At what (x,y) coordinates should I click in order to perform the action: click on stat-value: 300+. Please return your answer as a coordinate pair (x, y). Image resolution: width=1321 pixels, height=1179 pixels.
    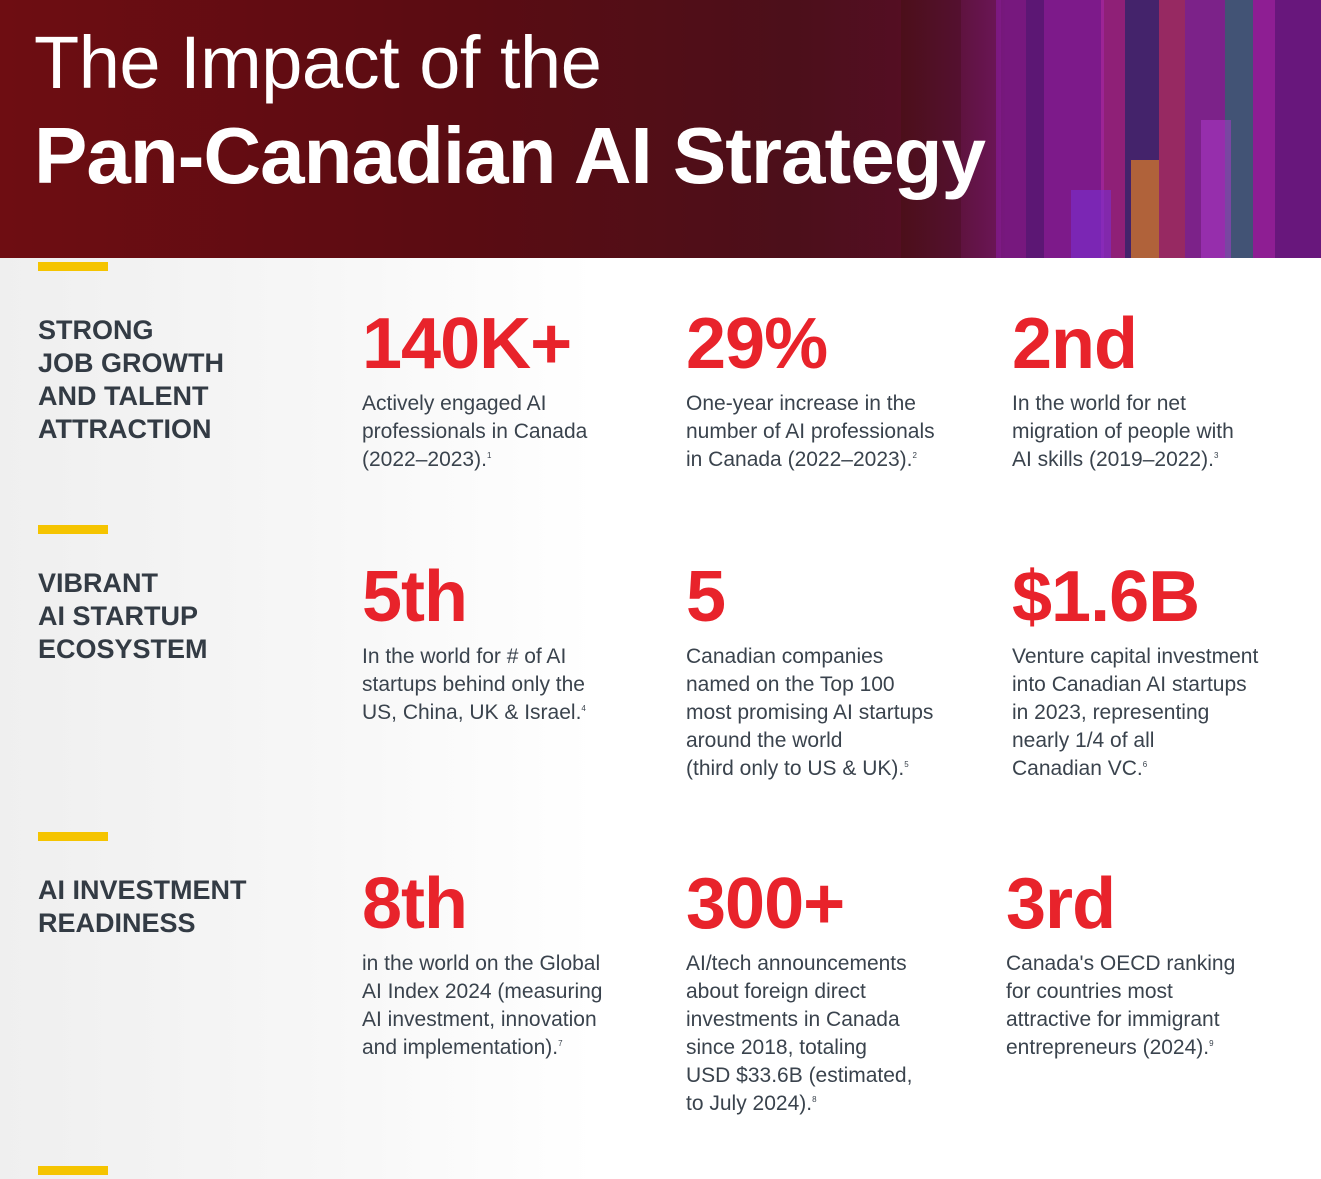
    Looking at the image, I should click on (765, 904).